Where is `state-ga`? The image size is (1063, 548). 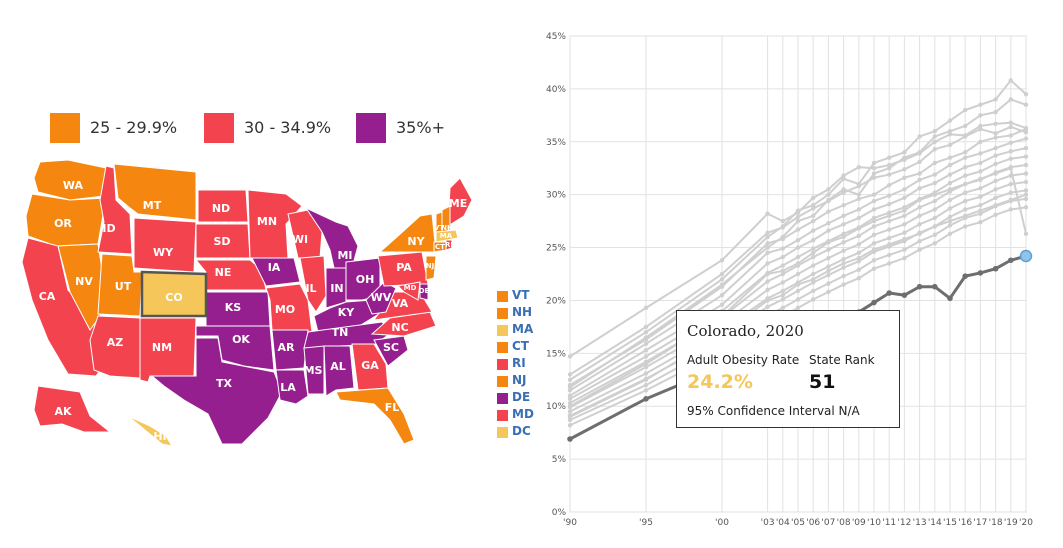
state-ga is located at coordinates (370, 367).